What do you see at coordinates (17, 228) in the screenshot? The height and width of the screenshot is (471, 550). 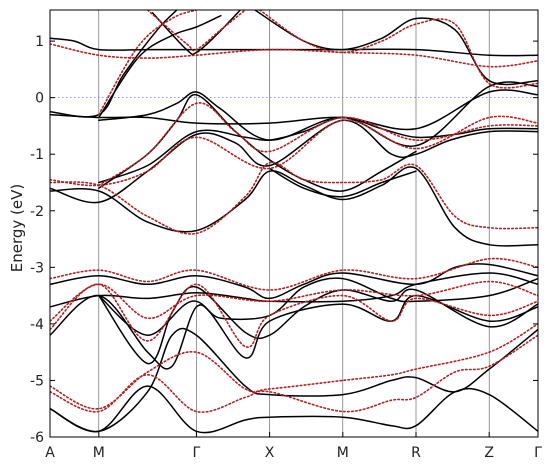 I see `y-axis-label: Energy (eV)` at bounding box center [17, 228].